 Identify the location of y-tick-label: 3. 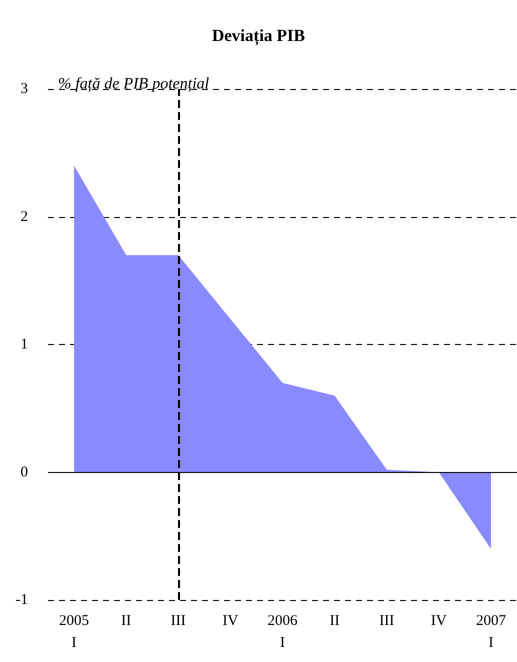
(24, 89).